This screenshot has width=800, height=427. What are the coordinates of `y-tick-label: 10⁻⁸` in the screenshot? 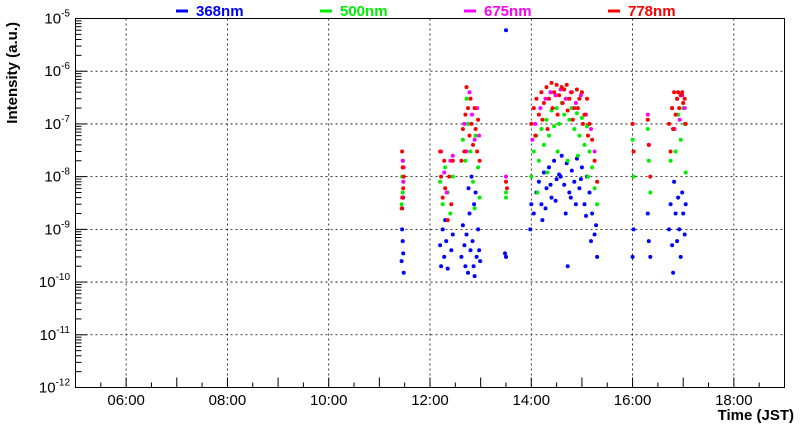 It's located at (57, 176).